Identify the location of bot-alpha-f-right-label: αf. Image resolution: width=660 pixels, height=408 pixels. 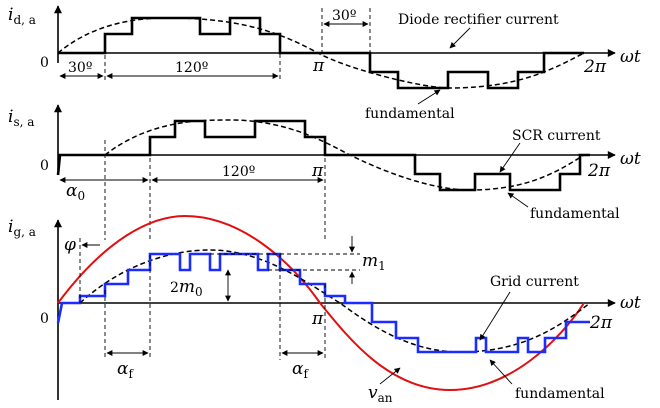
(300, 370).